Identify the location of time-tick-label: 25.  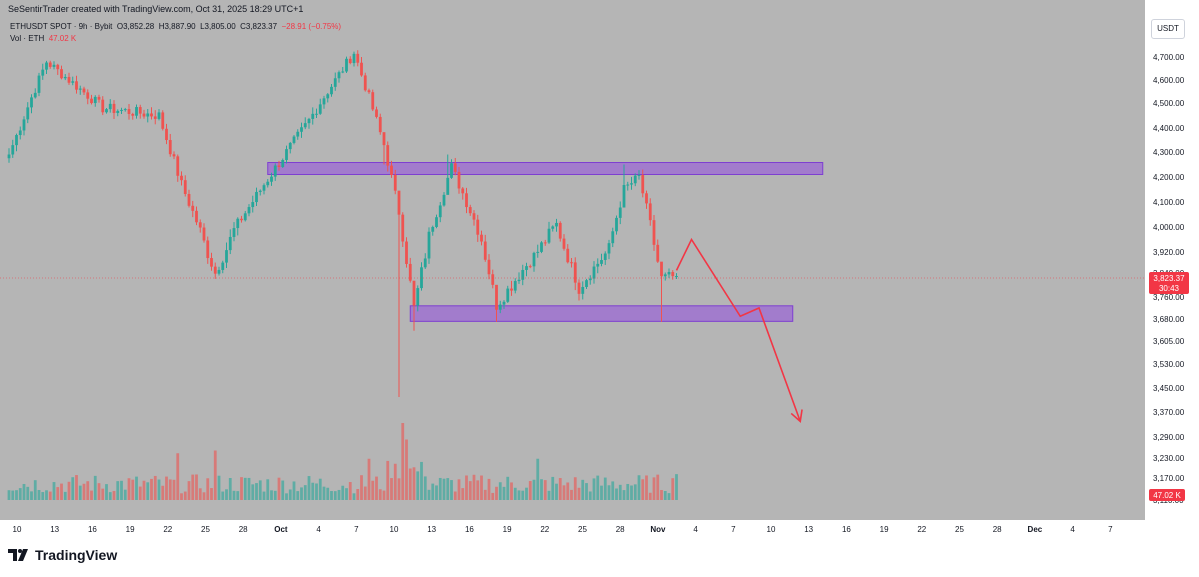
(959, 529).